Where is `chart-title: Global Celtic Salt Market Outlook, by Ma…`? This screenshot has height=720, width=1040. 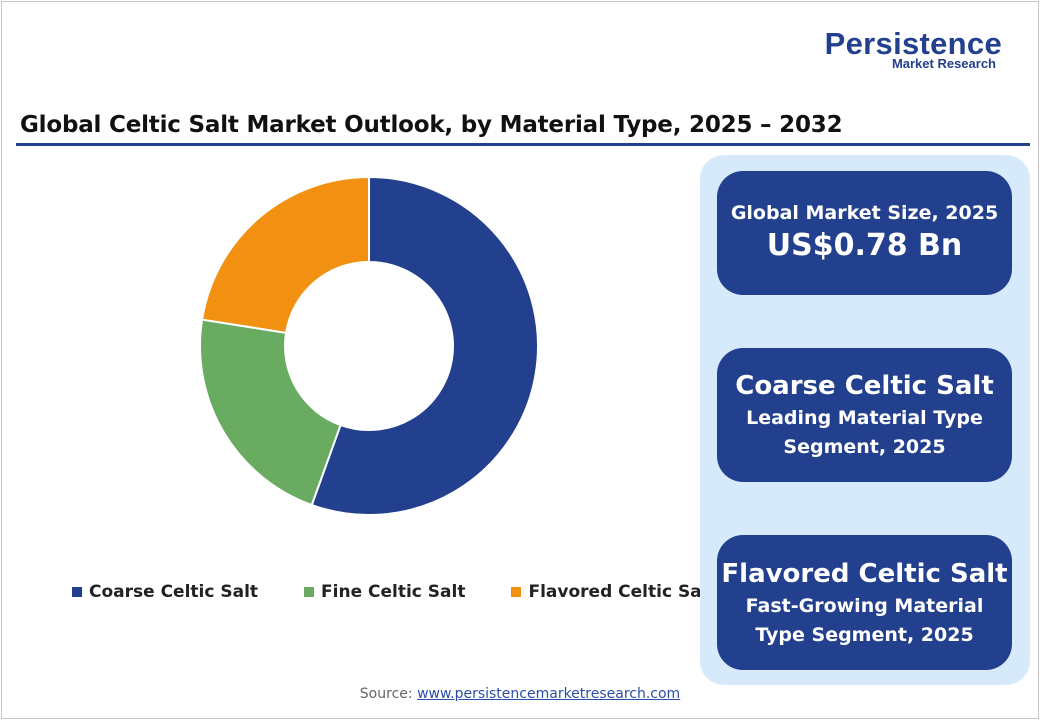
chart-title: Global Celtic Salt Market Outlook, by Ma… is located at coordinates (431, 125).